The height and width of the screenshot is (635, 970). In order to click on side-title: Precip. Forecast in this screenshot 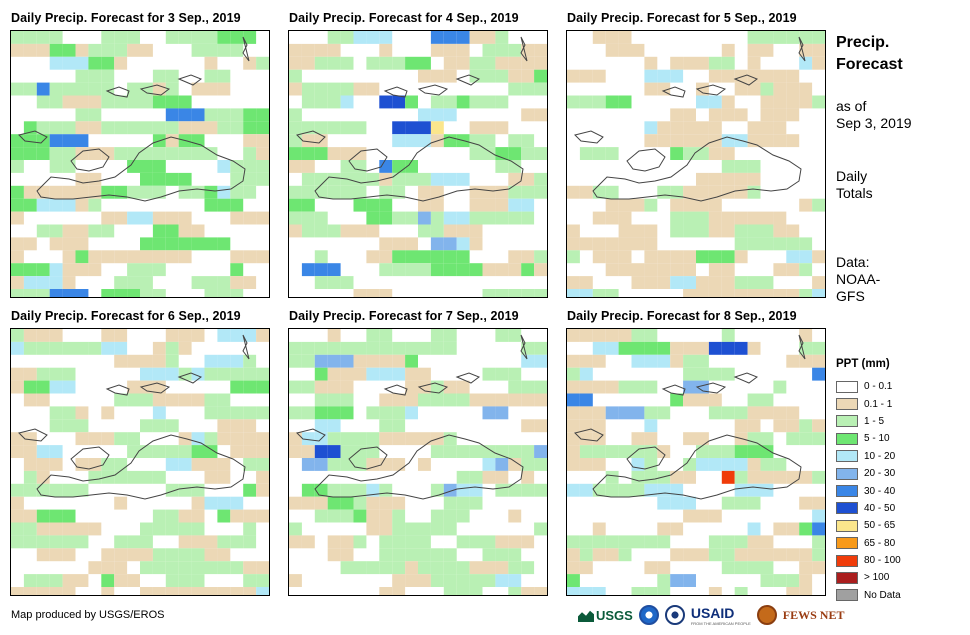, I will do `click(869, 54)`.